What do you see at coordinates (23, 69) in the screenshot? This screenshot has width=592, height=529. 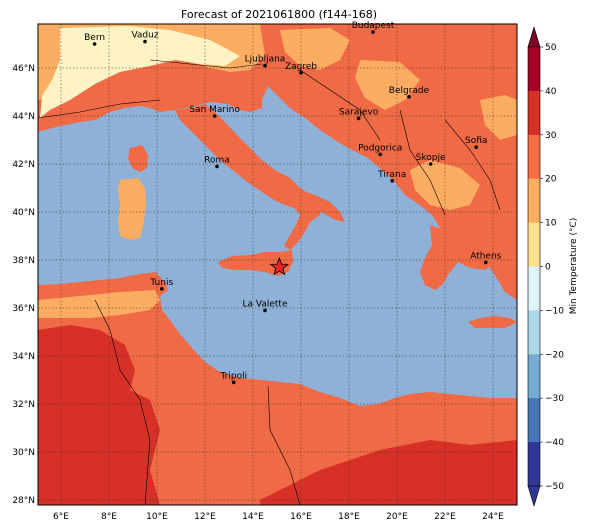 I see `lat-label: 46°N` at bounding box center [23, 69].